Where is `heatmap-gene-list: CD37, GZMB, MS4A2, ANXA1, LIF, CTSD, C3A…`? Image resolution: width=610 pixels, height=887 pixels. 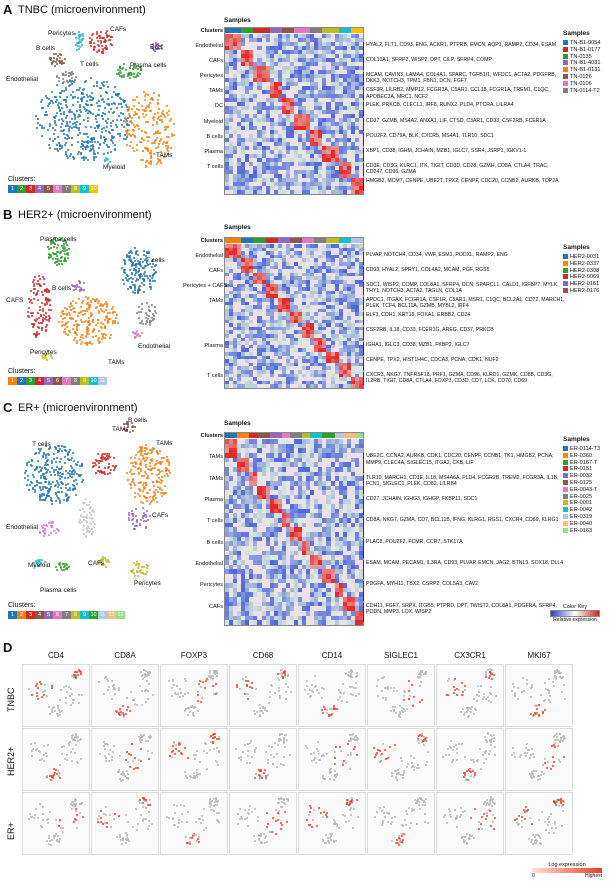
heatmap-gene-list: CD37, GZMB, MS4A2, ANXA1, LIF, CTSD, C3A… is located at coordinates (456, 120).